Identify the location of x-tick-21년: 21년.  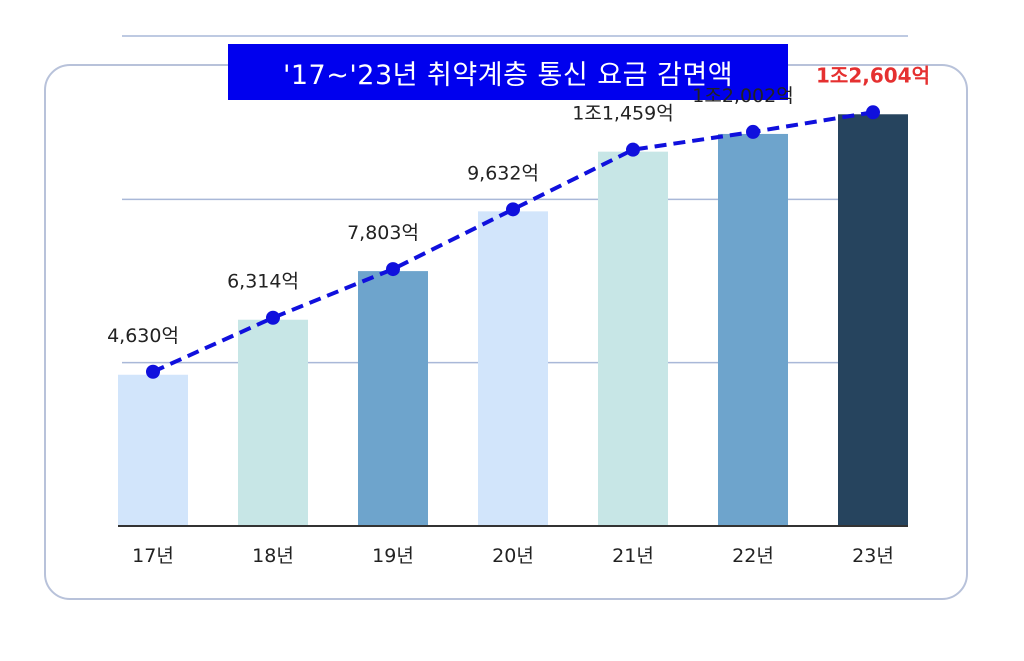
(633, 556).